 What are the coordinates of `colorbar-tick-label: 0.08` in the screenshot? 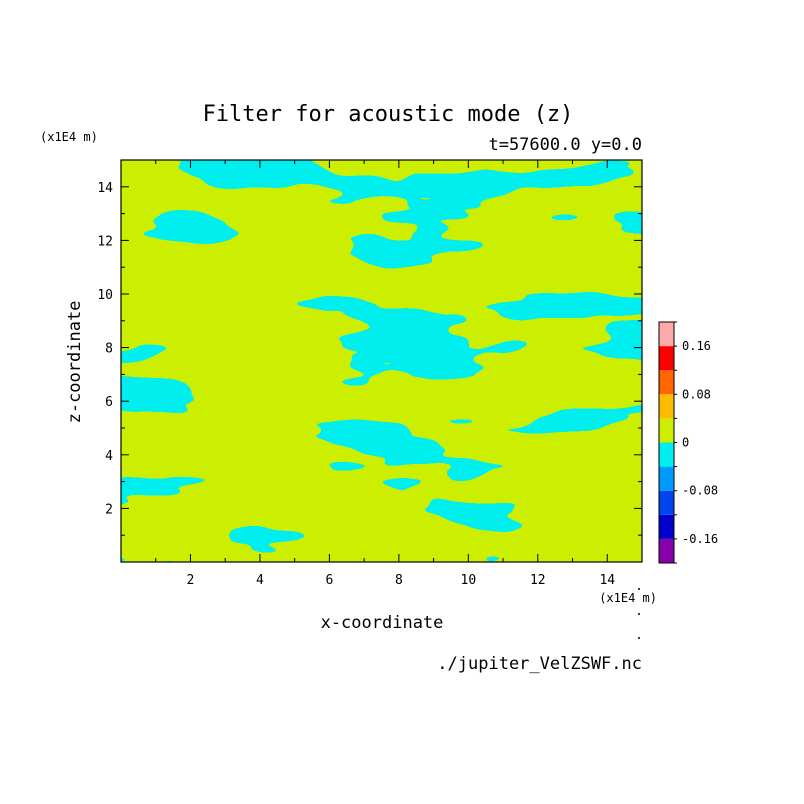 It's located at (696, 394).